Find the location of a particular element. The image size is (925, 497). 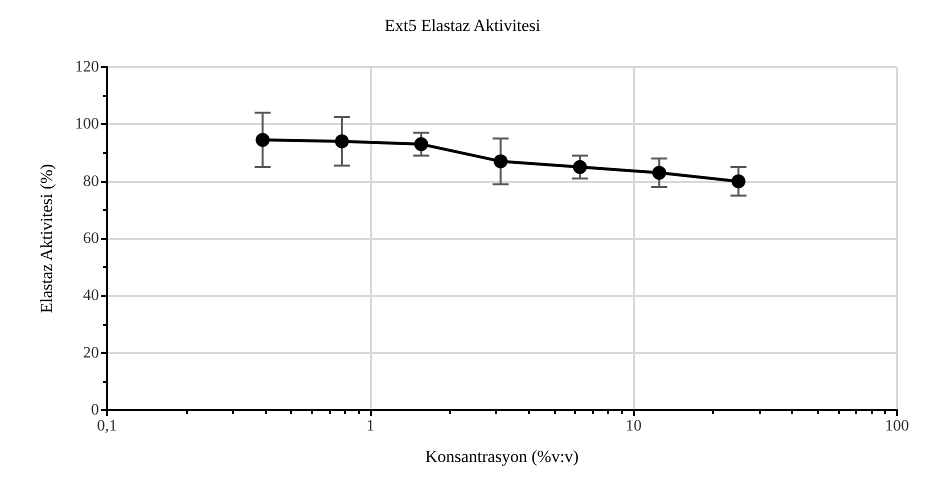

y-tick-label: 60 is located at coordinates (91, 238).